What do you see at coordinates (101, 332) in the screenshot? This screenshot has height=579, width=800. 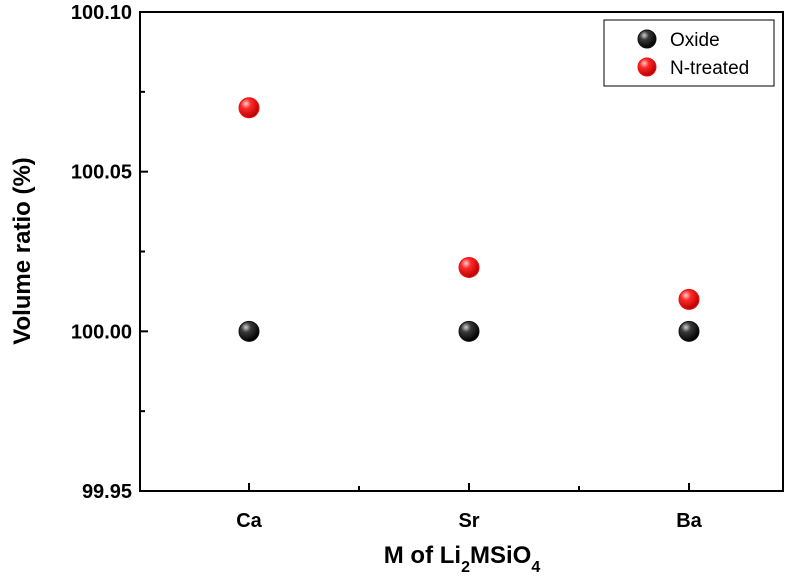 I see `y-tick-label: 100.00` at bounding box center [101, 332].